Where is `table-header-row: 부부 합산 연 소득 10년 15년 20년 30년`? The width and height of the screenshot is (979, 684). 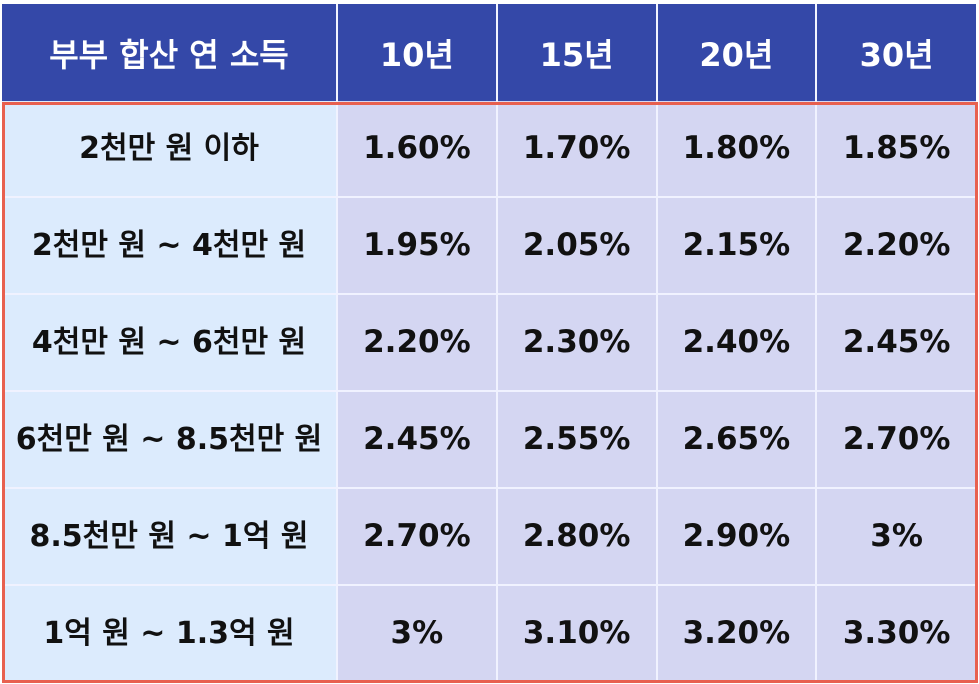 table-header-row: 부부 합산 연 소득 10년 15년 20년 30년 is located at coordinates (489, 52).